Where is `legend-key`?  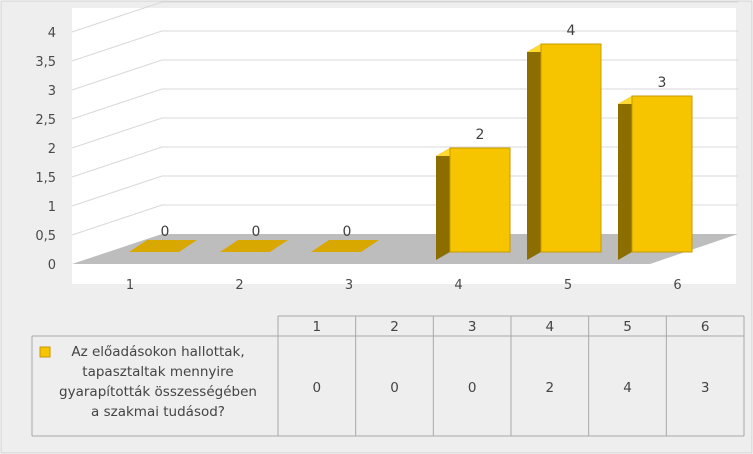
legend-key is located at coordinates (45, 352).